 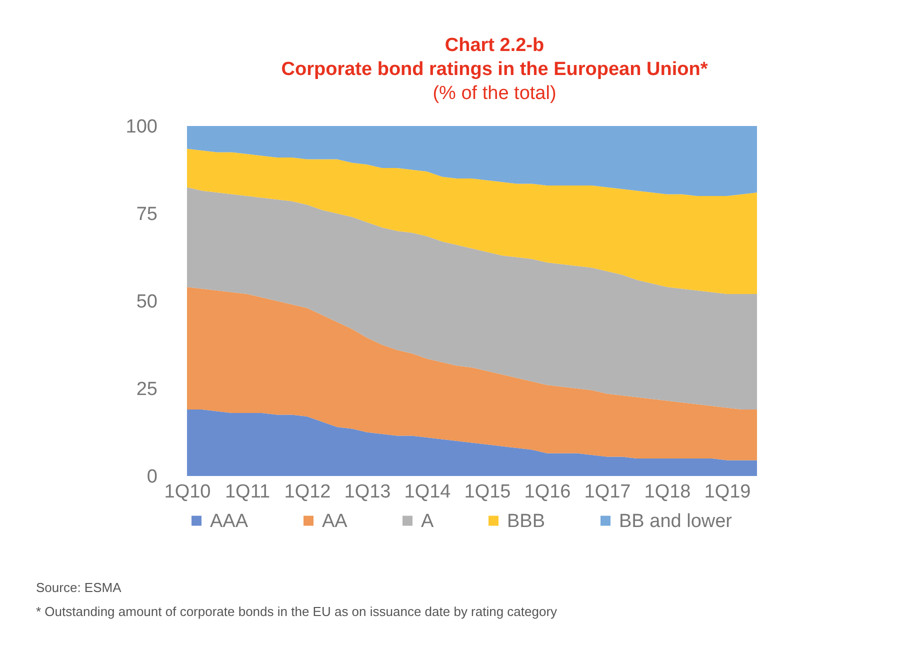 I want to click on x-tick-label: 1Q18, so click(x=667, y=492).